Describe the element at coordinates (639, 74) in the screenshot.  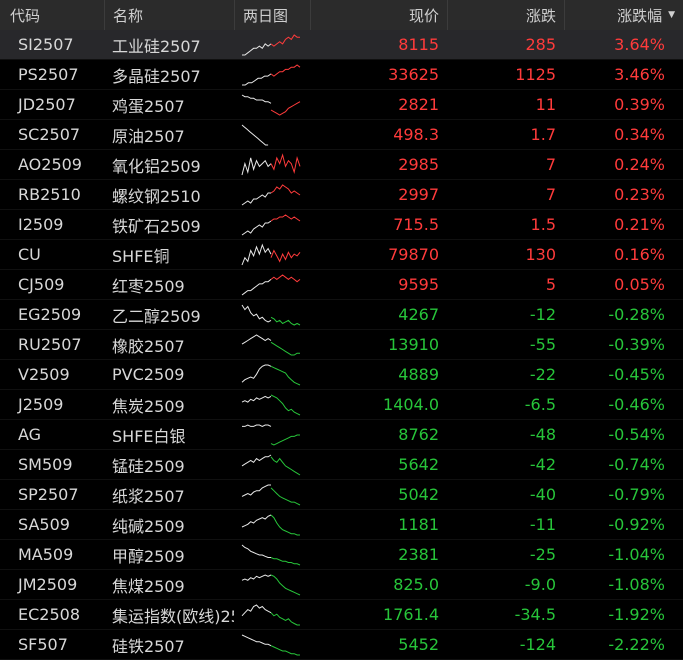
I see `percent-change: 3.46%` at that location.